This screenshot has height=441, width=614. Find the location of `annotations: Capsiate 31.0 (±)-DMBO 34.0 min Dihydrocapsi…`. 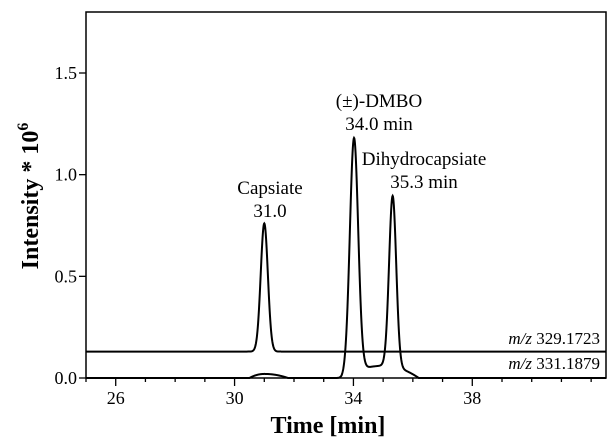

annotations: Capsiate 31.0 (±)-DMBO 34.0 min Dihydrocapsi… is located at coordinates (361, 156).